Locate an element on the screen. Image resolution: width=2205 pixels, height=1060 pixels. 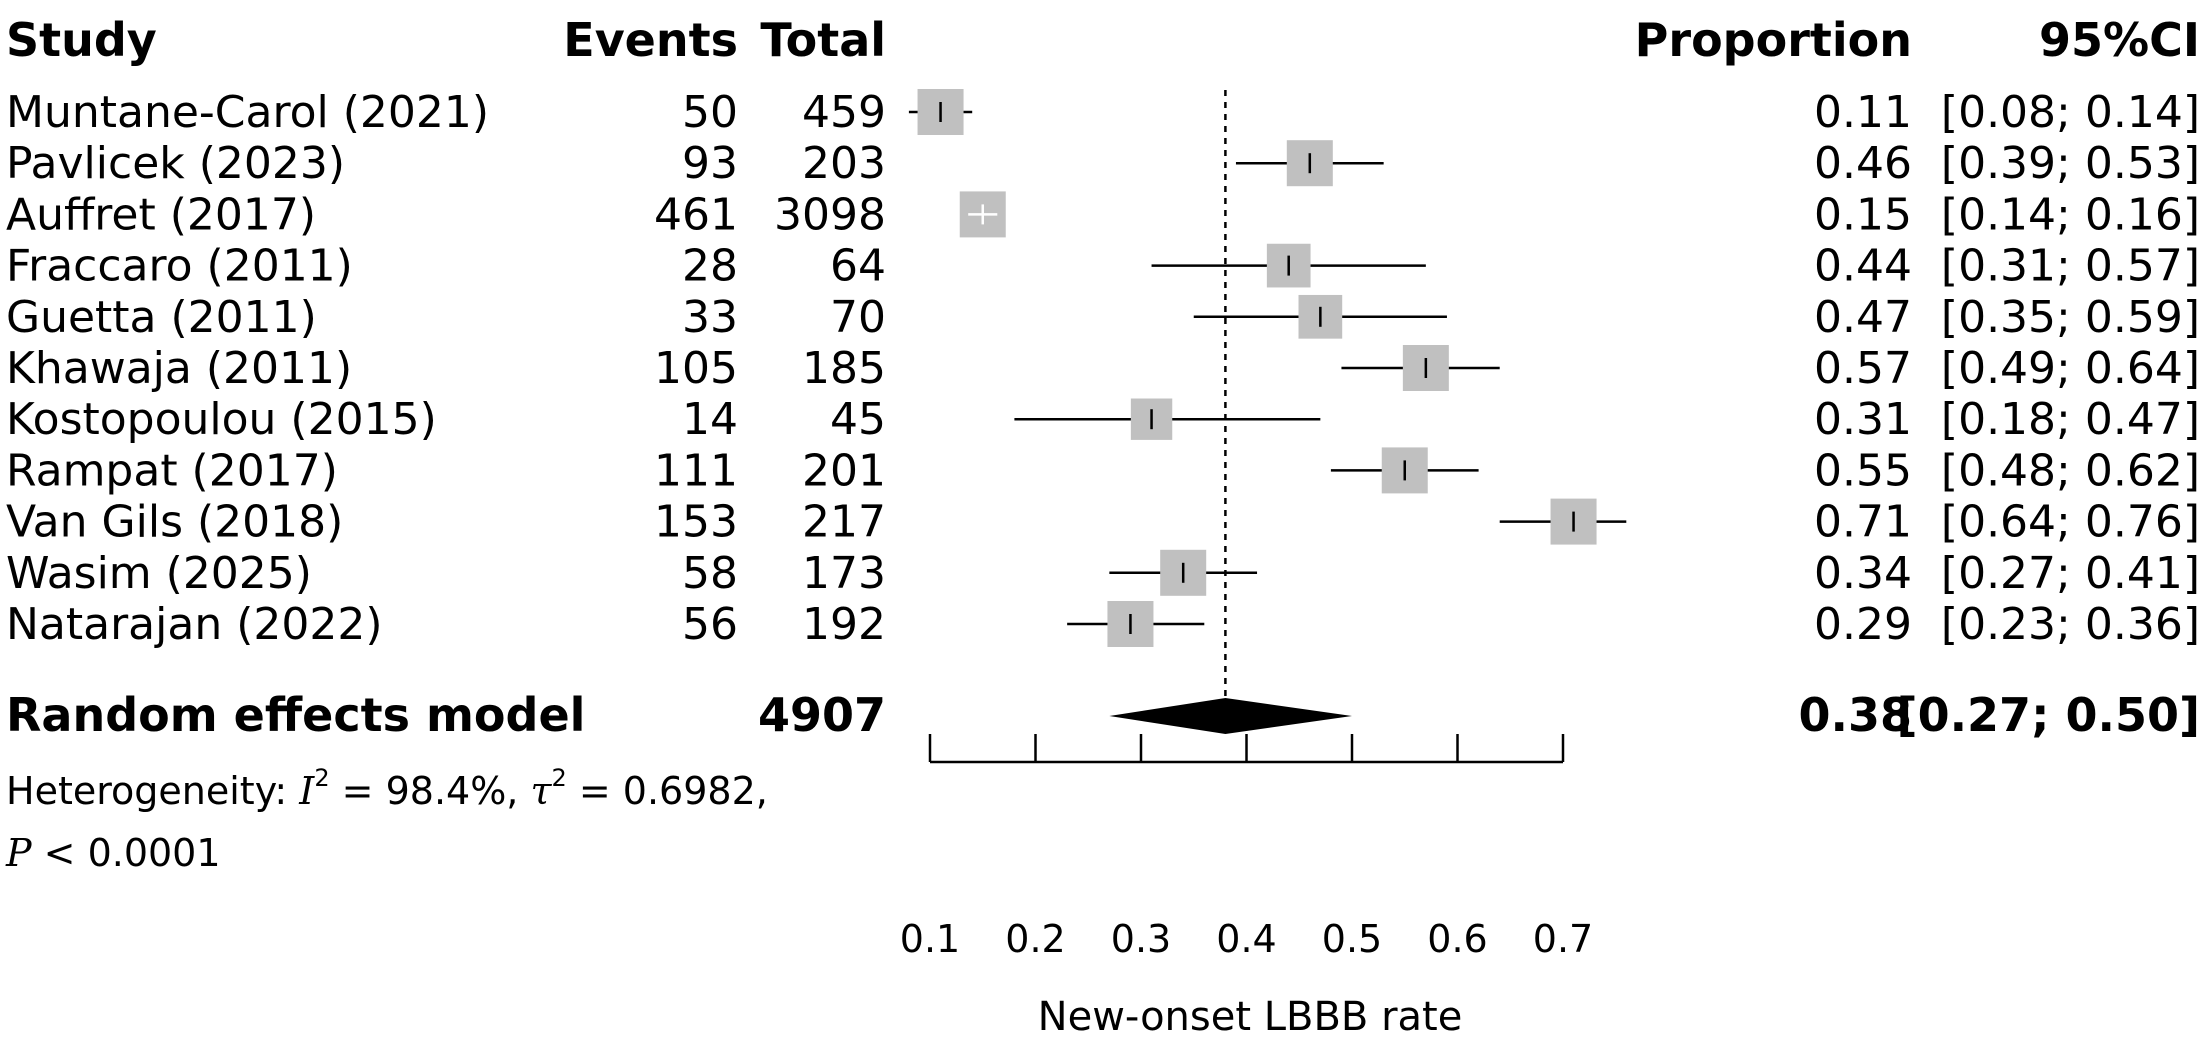
x-axis-tick-label: 0.7 is located at coordinates (1563, 939).